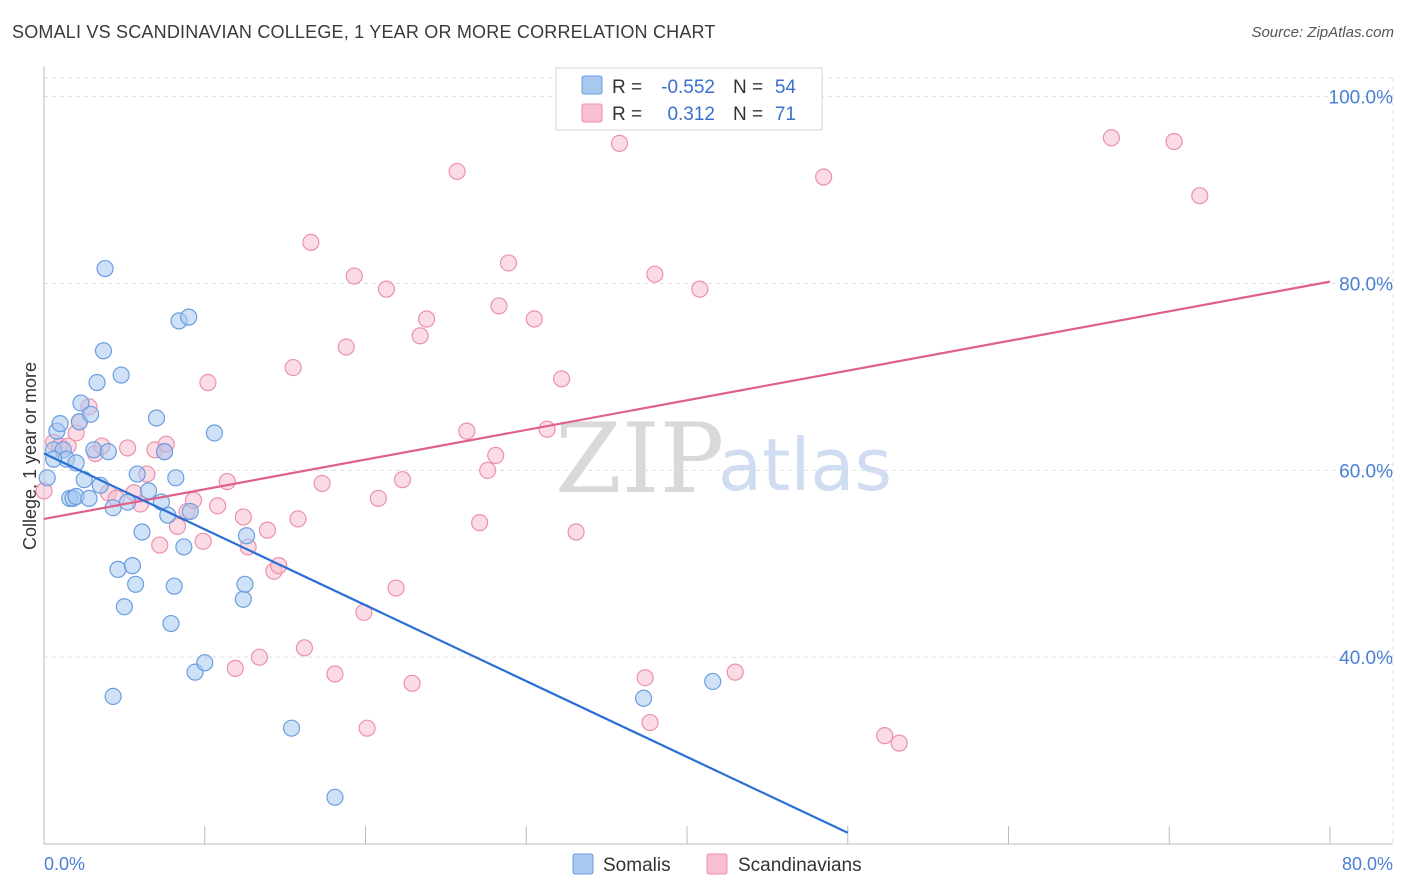 The image size is (1406, 892). Describe the element at coordinates (592, 113) in the screenshot. I see `legend-swatch-scandinavians` at that location.